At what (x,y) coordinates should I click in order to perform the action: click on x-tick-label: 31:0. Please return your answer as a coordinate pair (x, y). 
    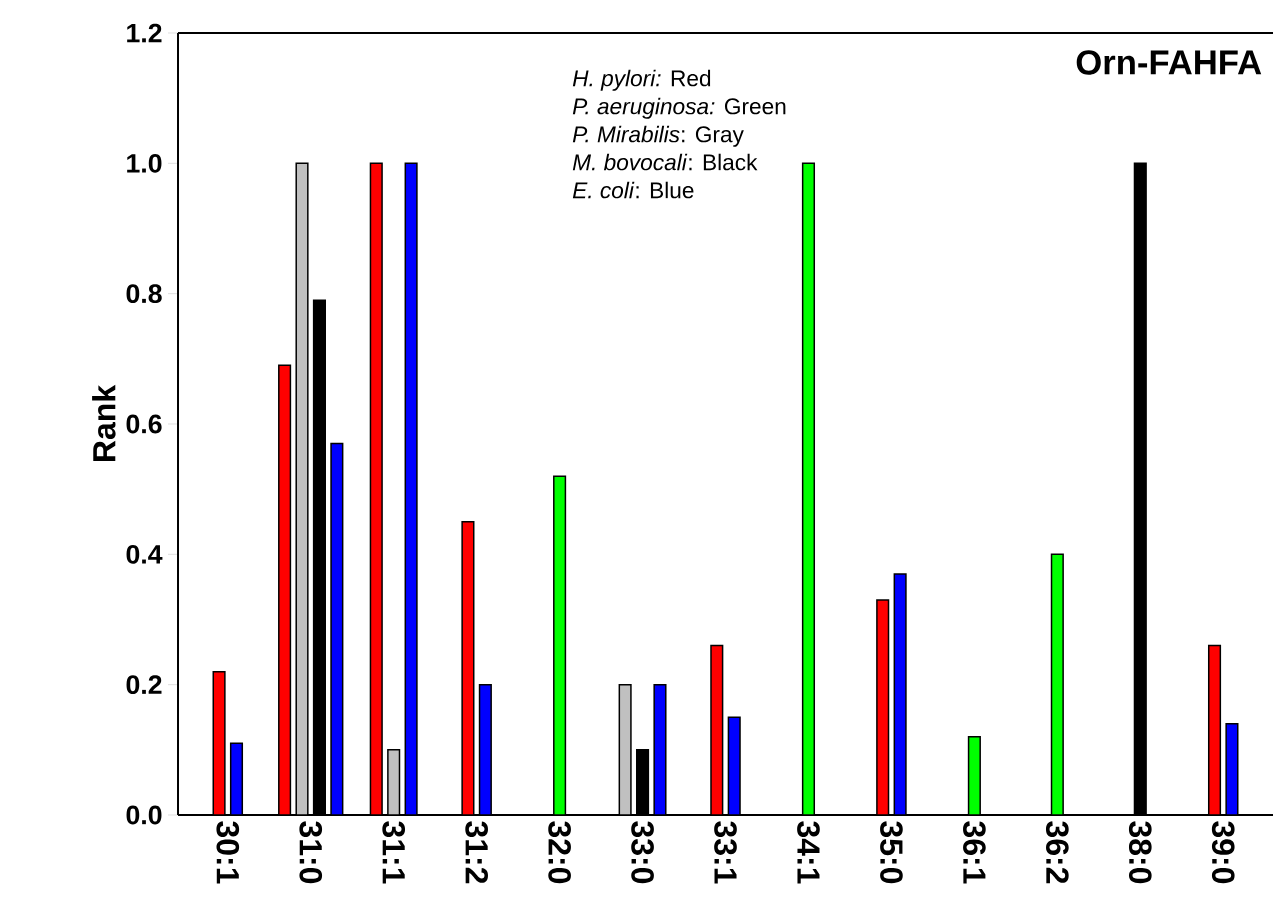
    Looking at the image, I should click on (311, 852).